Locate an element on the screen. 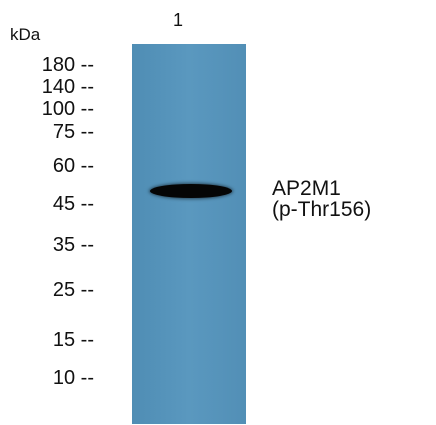 The width and height of the screenshot is (436, 425). marker-75: 75 -- is located at coordinates (73, 132).